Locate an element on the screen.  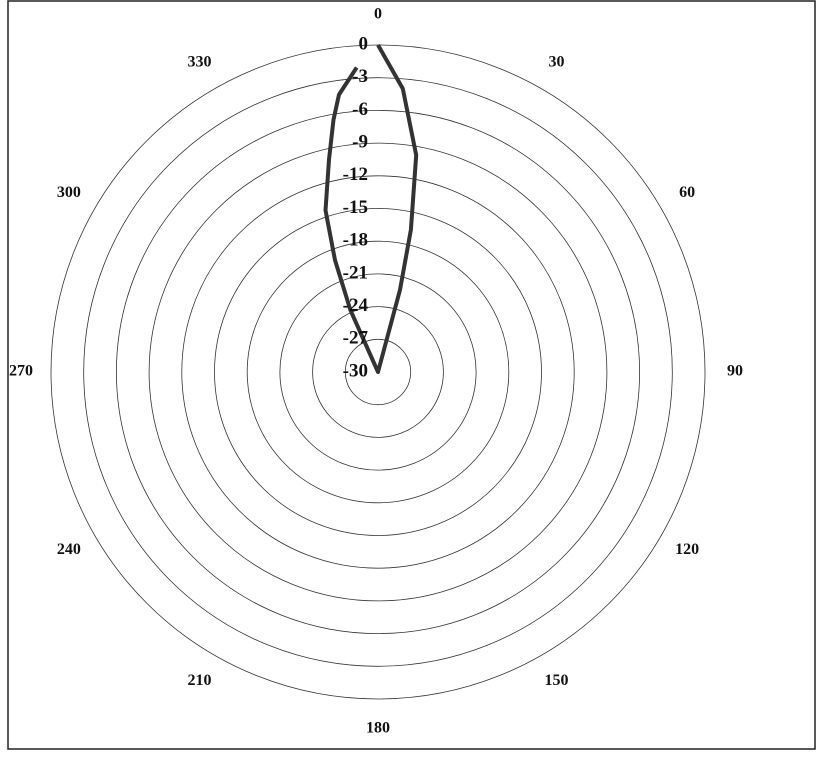
radial-tick-label: -24 is located at coordinates (356, 305).